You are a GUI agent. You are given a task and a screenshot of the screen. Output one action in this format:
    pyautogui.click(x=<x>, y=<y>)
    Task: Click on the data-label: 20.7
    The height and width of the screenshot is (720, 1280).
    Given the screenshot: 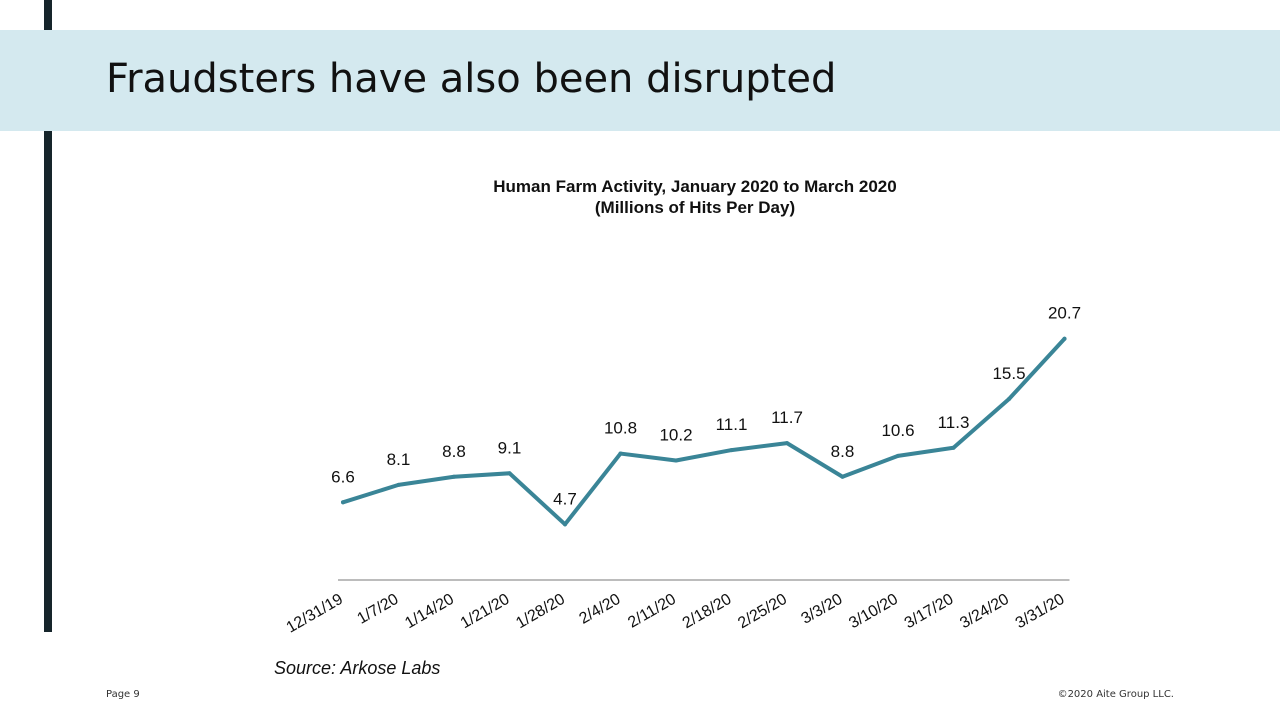 What is the action you would take?
    pyautogui.click(x=1064, y=313)
    